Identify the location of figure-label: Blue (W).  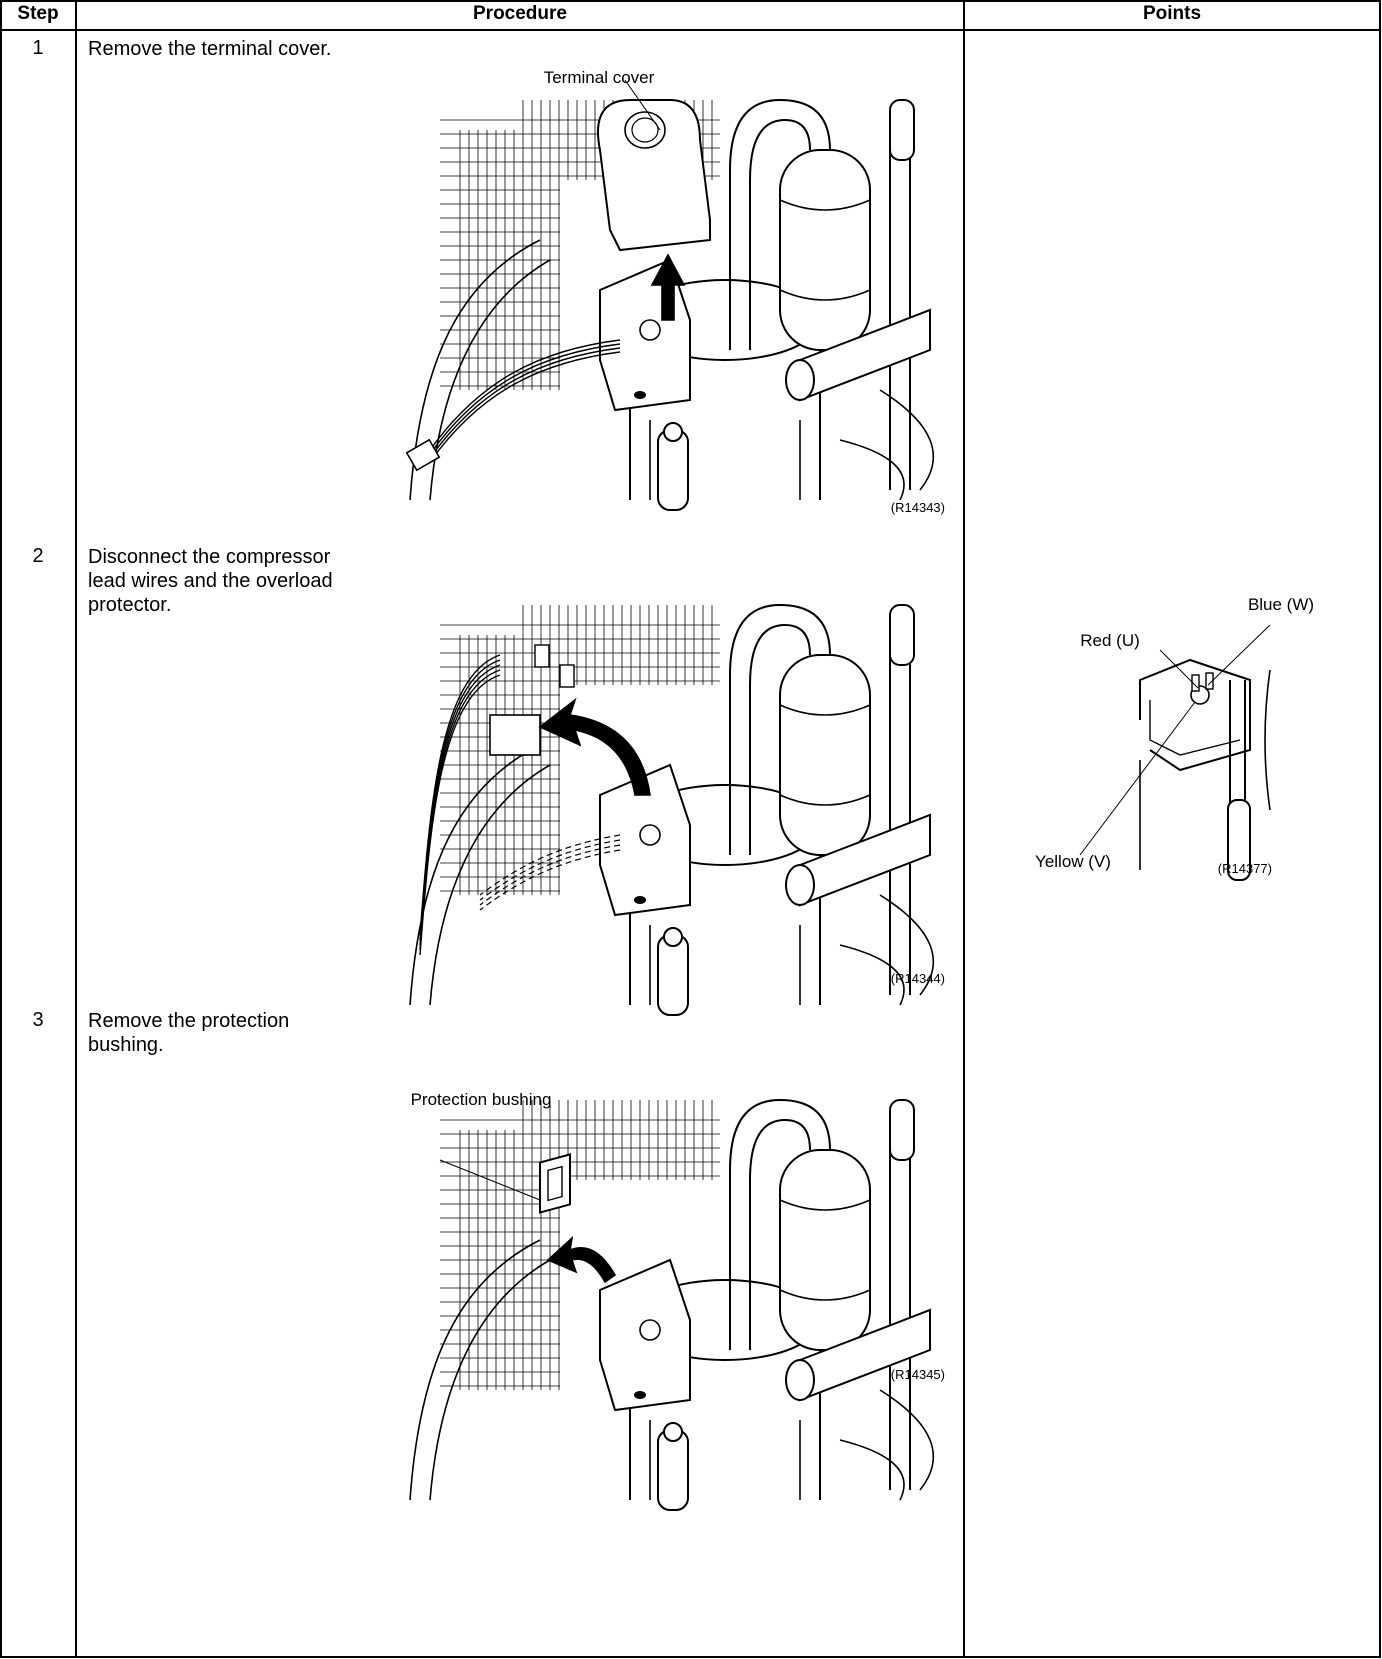
(1281, 604).